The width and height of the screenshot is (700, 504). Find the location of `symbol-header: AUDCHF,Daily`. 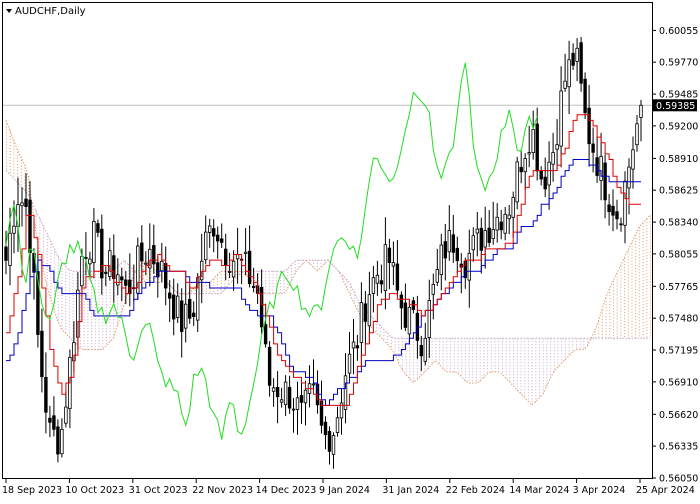

symbol-header: AUDCHF,Daily is located at coordinates (46, 11).